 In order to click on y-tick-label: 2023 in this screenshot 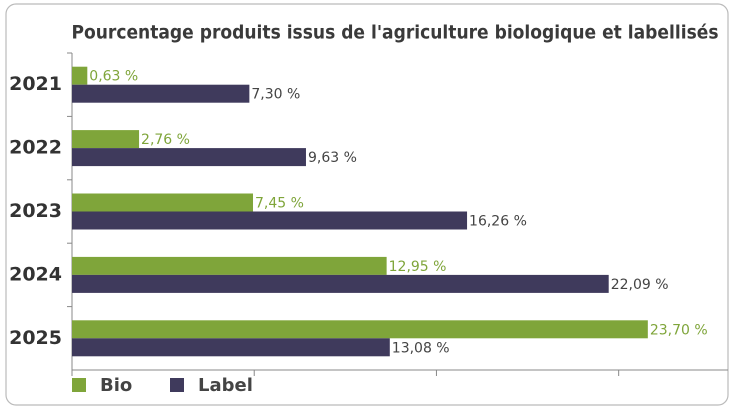, I will do `click(35, 211)`.